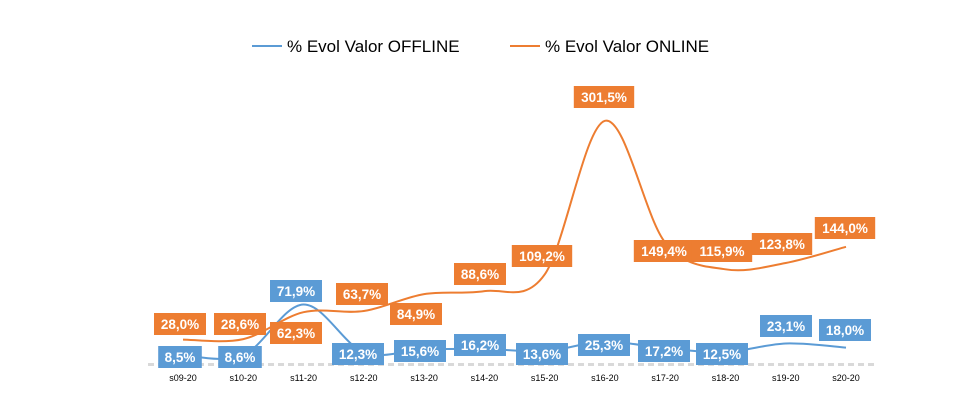 Image resolution: width=961 pixels, height=407 pixels. I want to click on data-label-text: 84,9%, so click(416, 314).